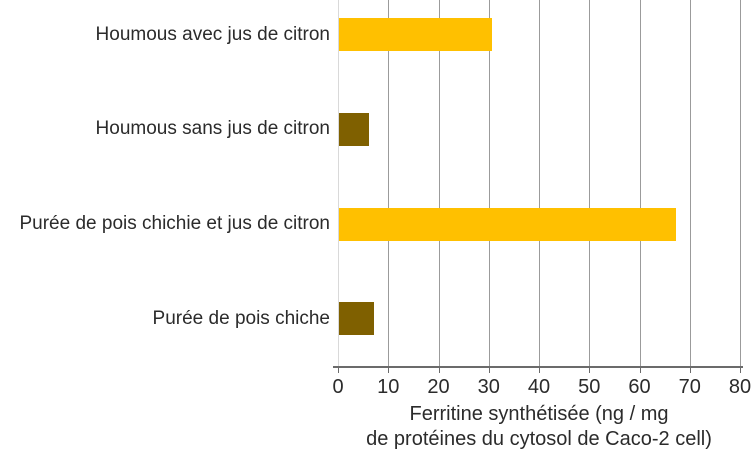 The image size is (754, 465). I want to click on category-label-0: Houmous avec jus de citron, so click(212, 34).